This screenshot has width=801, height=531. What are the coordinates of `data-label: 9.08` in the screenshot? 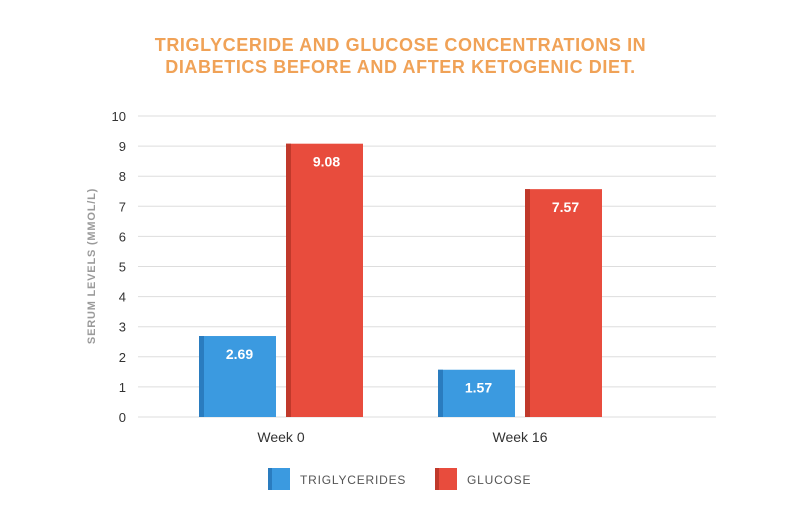 It's located at (326, 162).